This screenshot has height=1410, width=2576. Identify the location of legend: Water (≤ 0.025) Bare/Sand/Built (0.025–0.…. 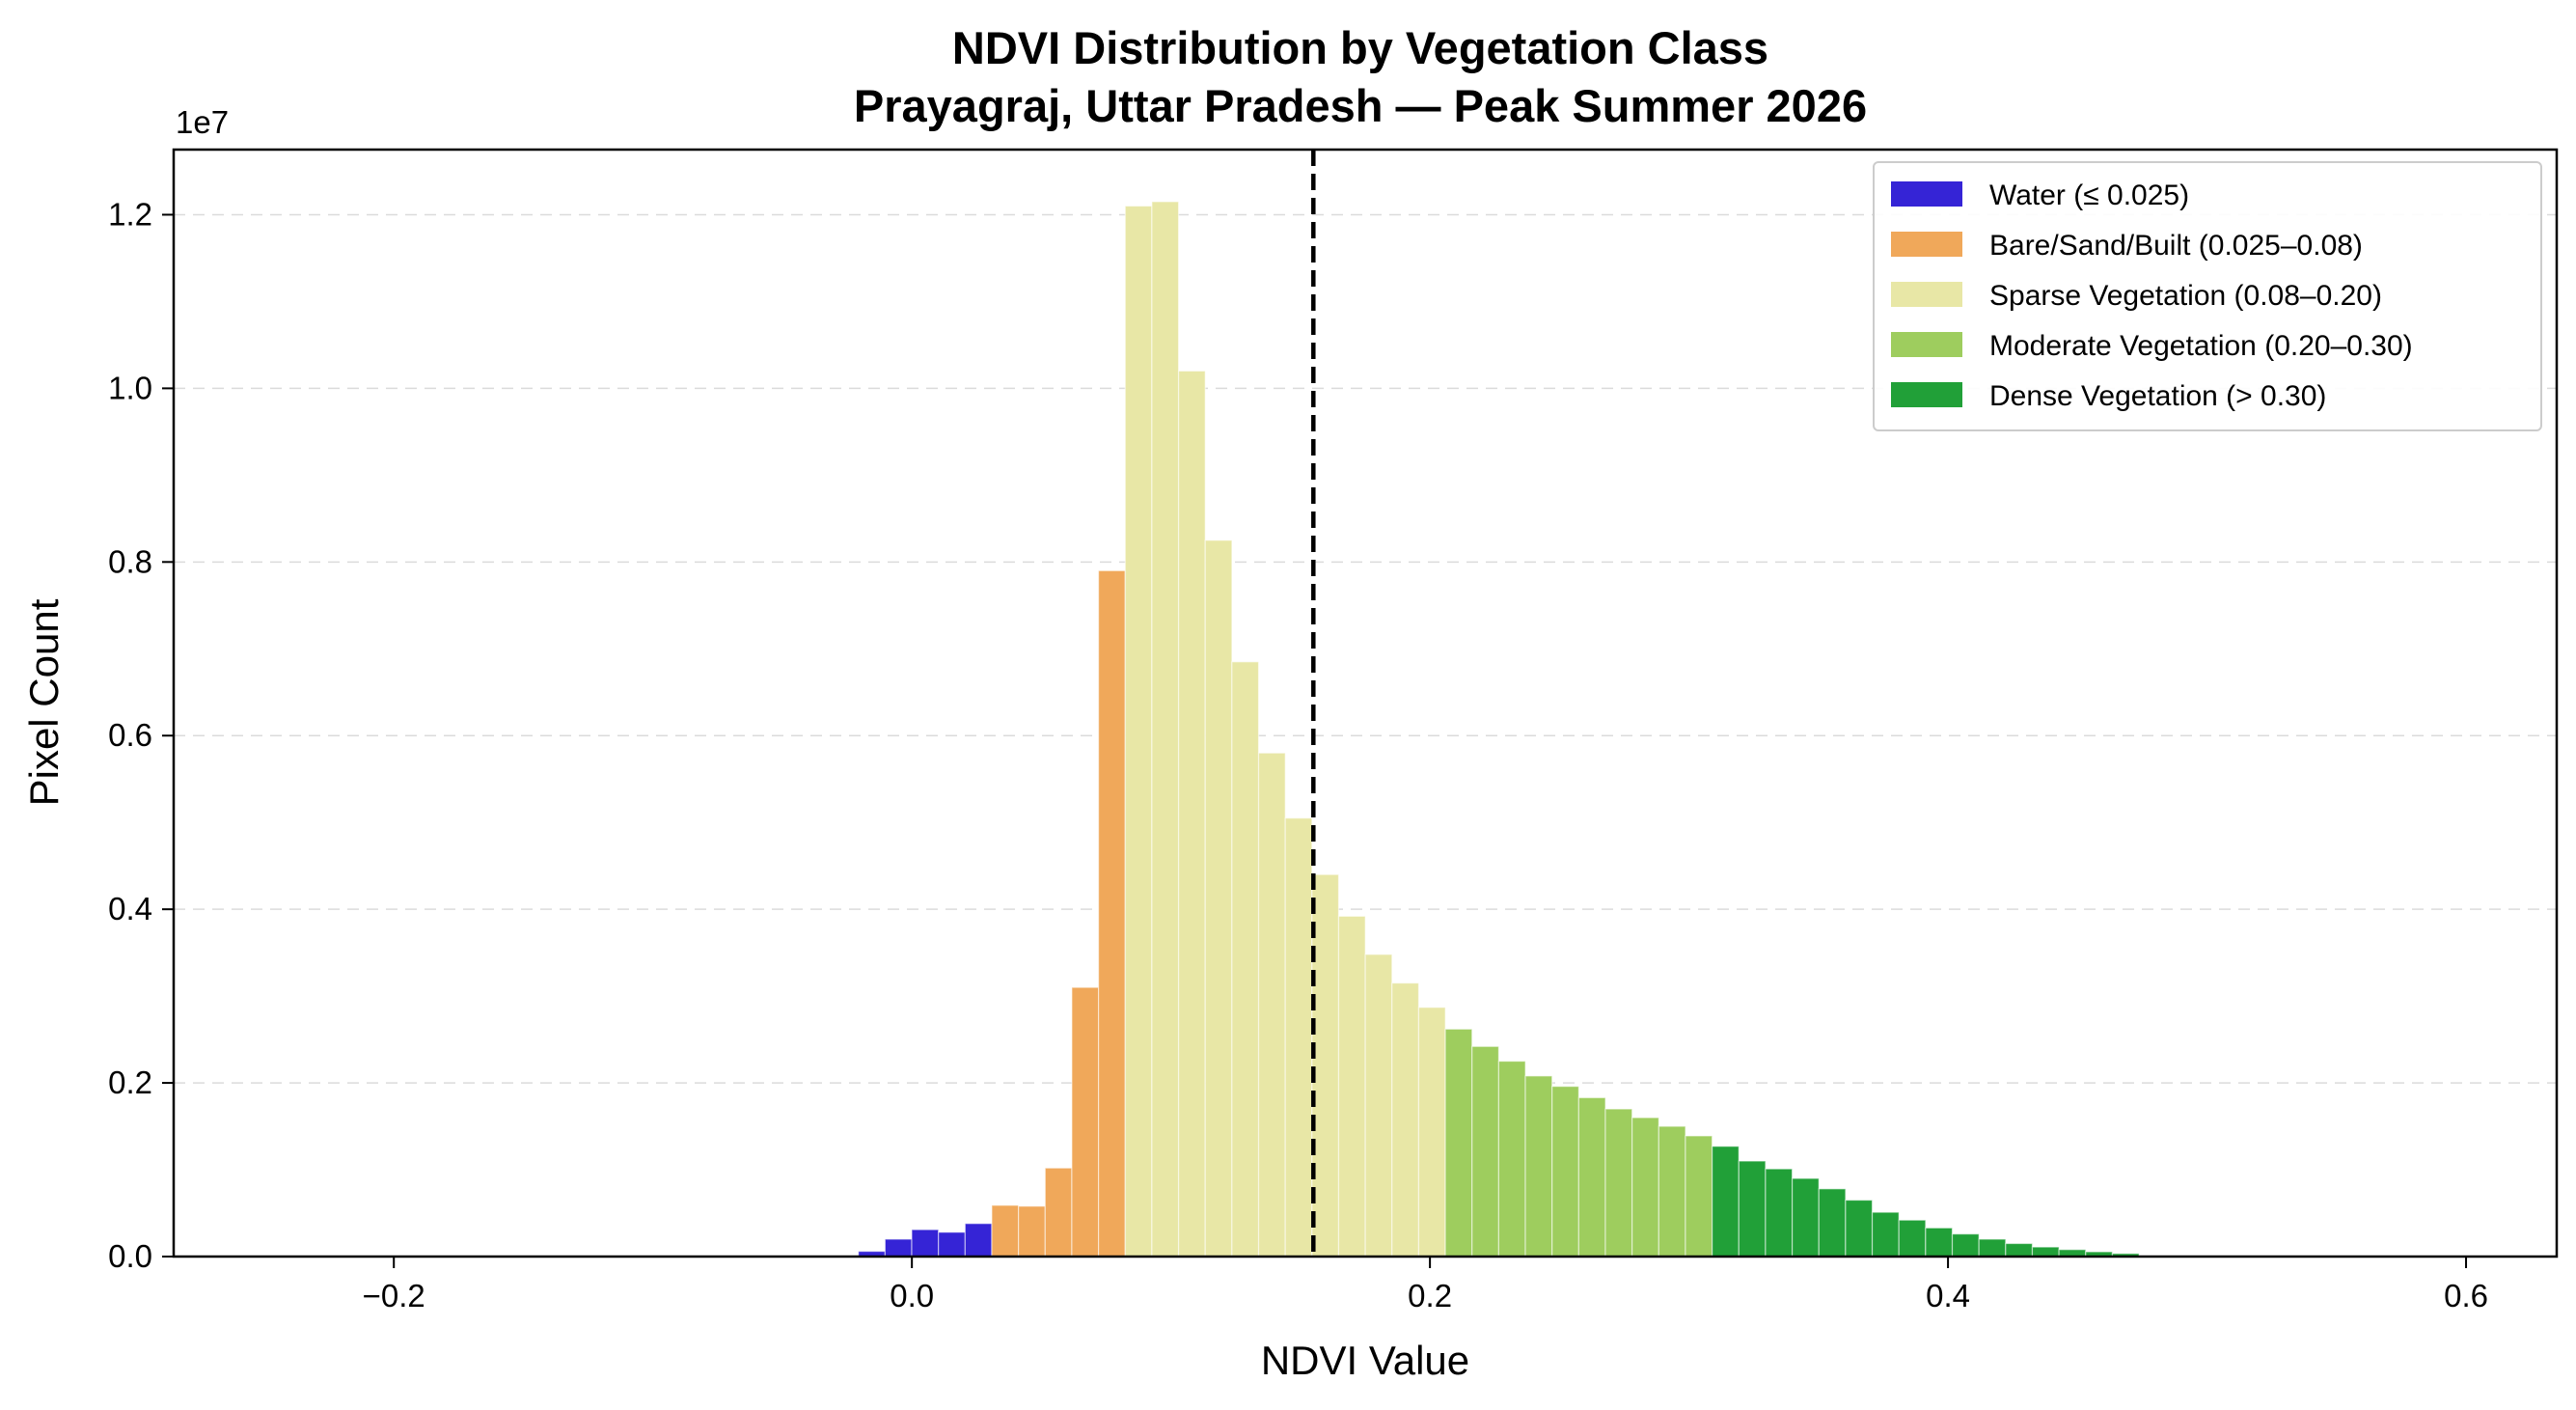
(2207, 296).